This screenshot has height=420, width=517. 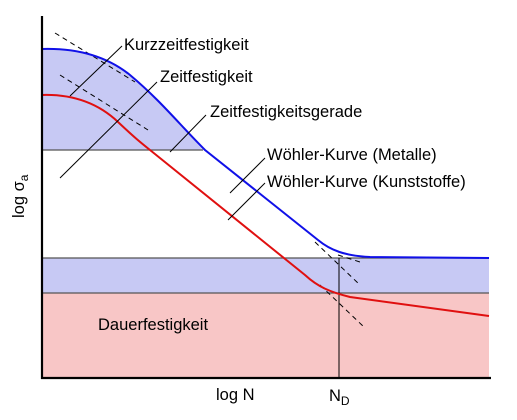 What do you see at coordinates (247, 175) in the screenshot?
I see `leader-metalle` at bounding box center [247, 175].